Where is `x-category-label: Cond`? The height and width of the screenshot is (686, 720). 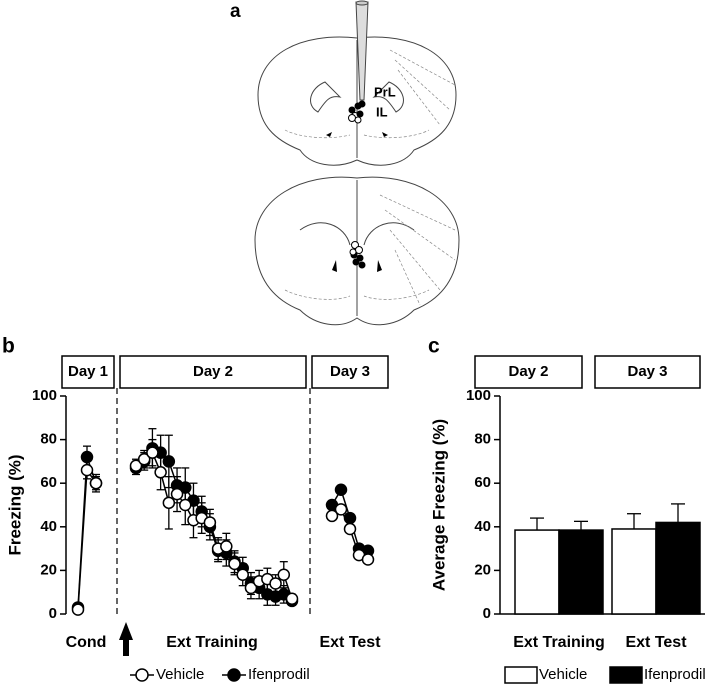 x-category-label: Cond is located at coordinates (86, 642).